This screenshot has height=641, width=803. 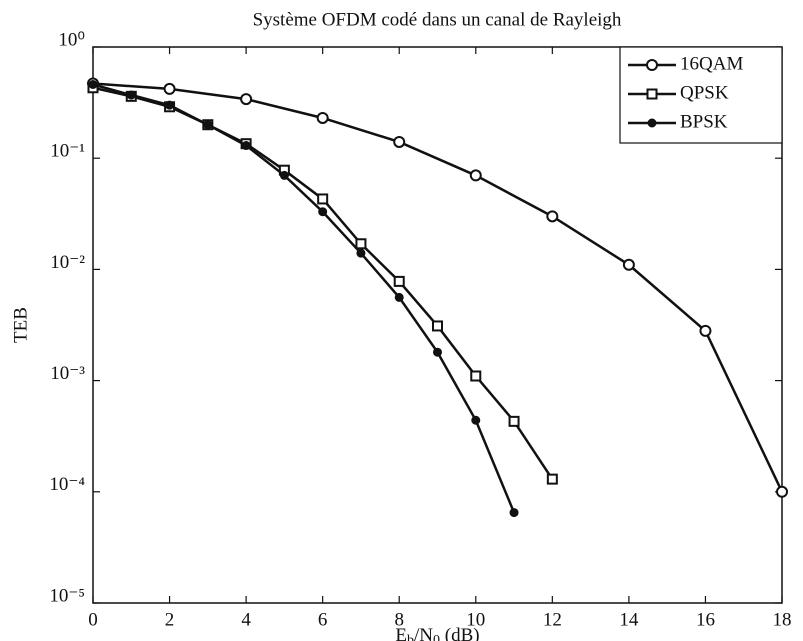 I want to click on y-tick-label: 10⁻⁴, so click(x=67, y=484).